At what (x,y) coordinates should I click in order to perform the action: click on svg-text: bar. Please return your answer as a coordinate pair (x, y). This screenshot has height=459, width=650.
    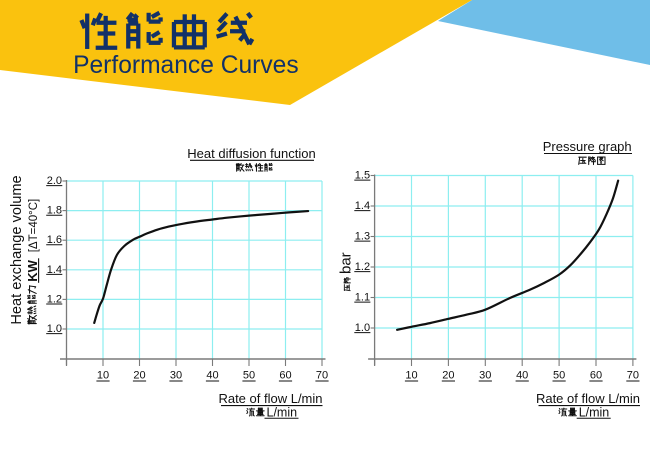
    Looking at the image, I should click on (346, 263).